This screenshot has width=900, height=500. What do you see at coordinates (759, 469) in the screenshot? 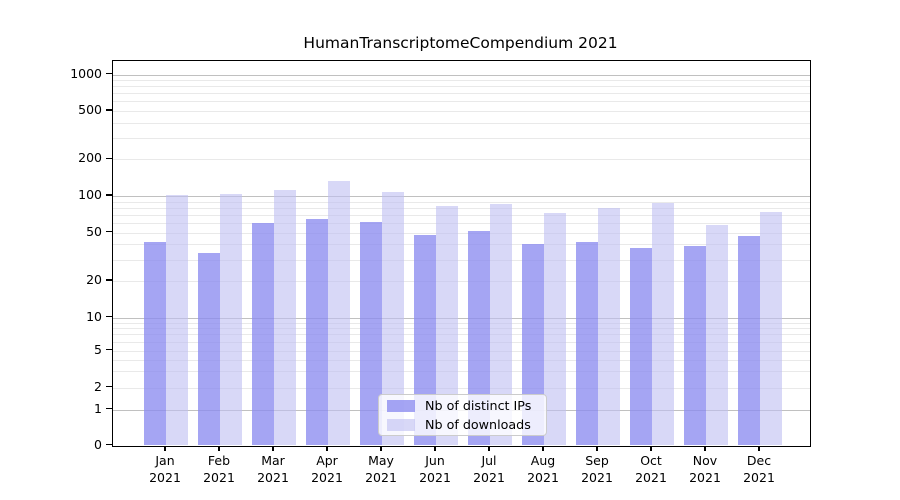
I see `x-tick-label: Dec 2021` at bounding box center [759, 469].